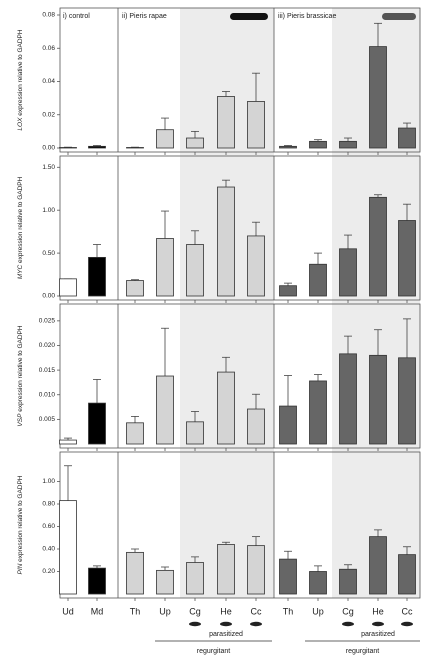  I want to click on y-tick-label: 0.60, so click(48, 526).